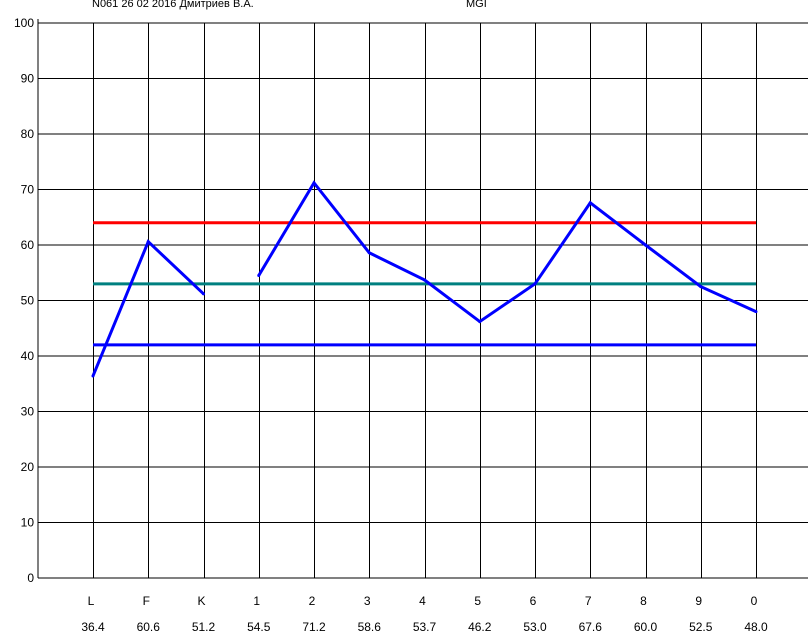 This screenshot has width=808, height=640. What do you see at coordinates (701, 627) in the screenshot?
I see `value-label: 52.5` at bounding box center [701, 627].